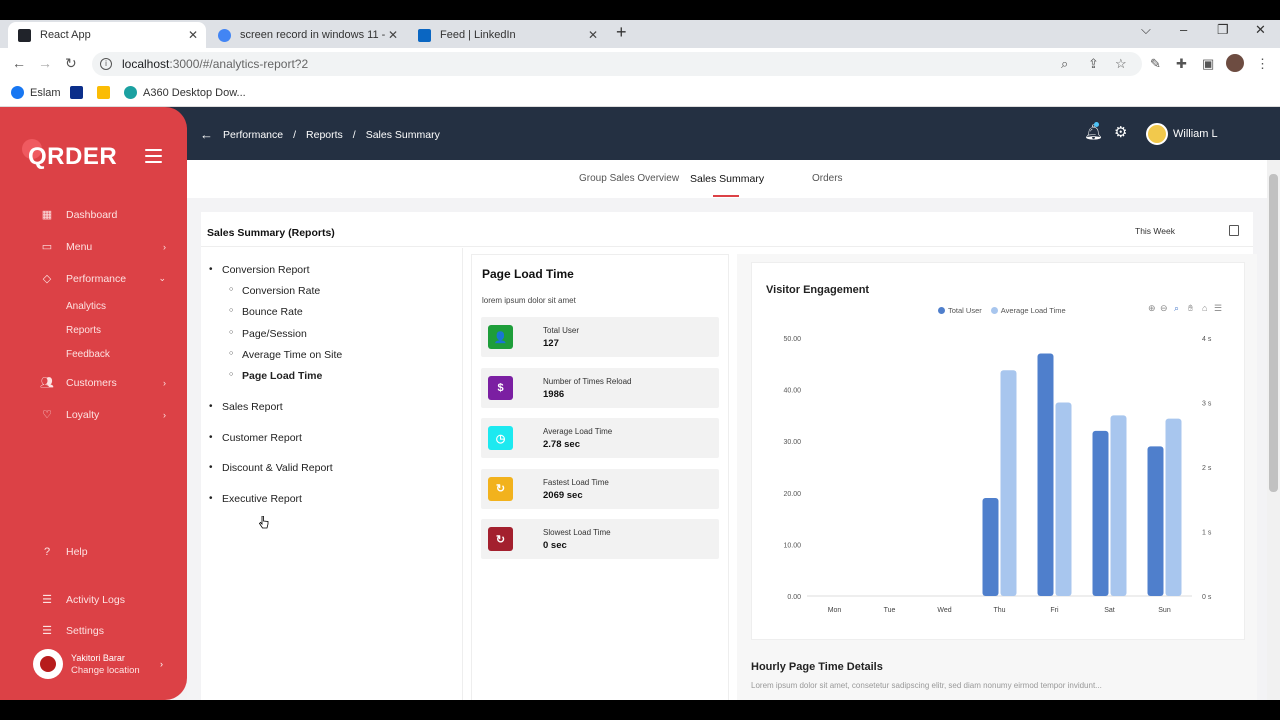  Describe the element at coordinates (827, 178) in the screenshot. I see `tab-orders: Orders` at that location.